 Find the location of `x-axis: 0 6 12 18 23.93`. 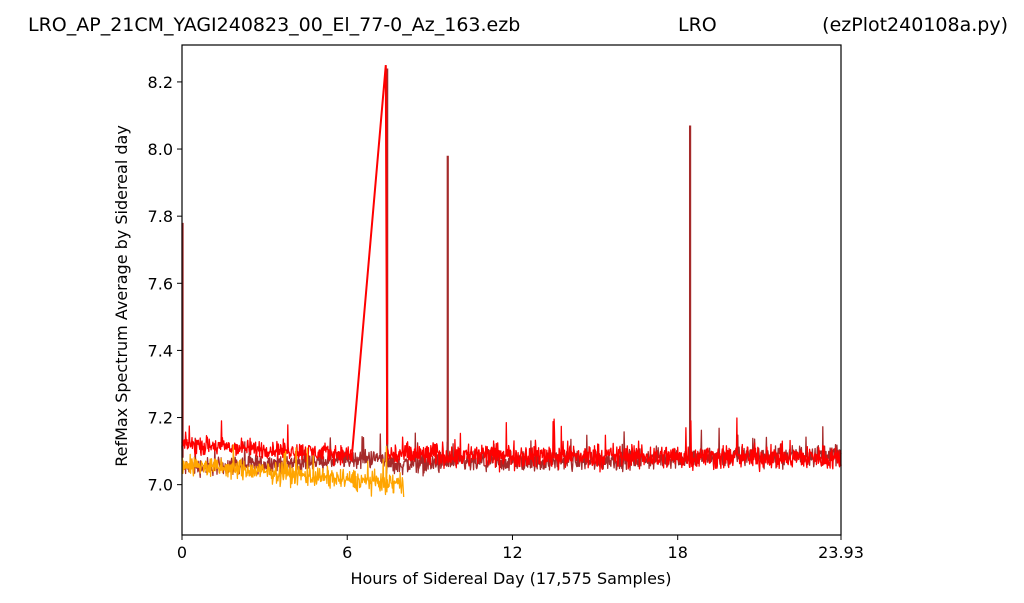

x-axis: 0 6 12 18 23.93 is located at coordinates (520, 548).